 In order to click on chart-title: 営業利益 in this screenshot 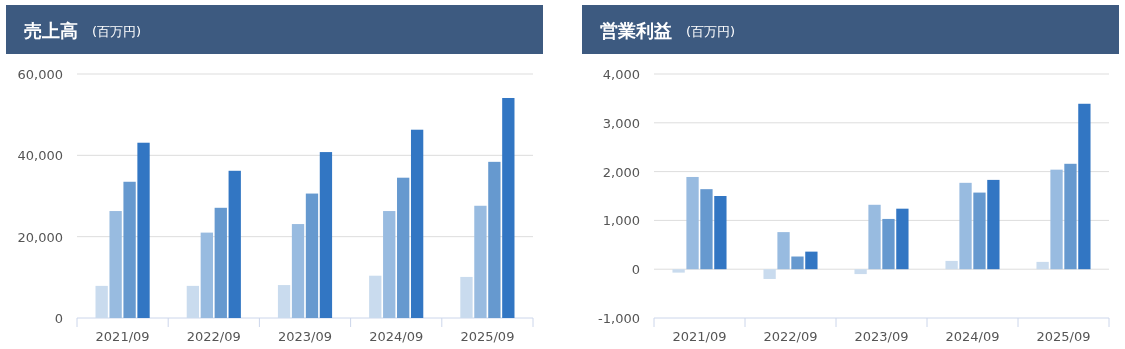, I will do `click(636, 30)`.